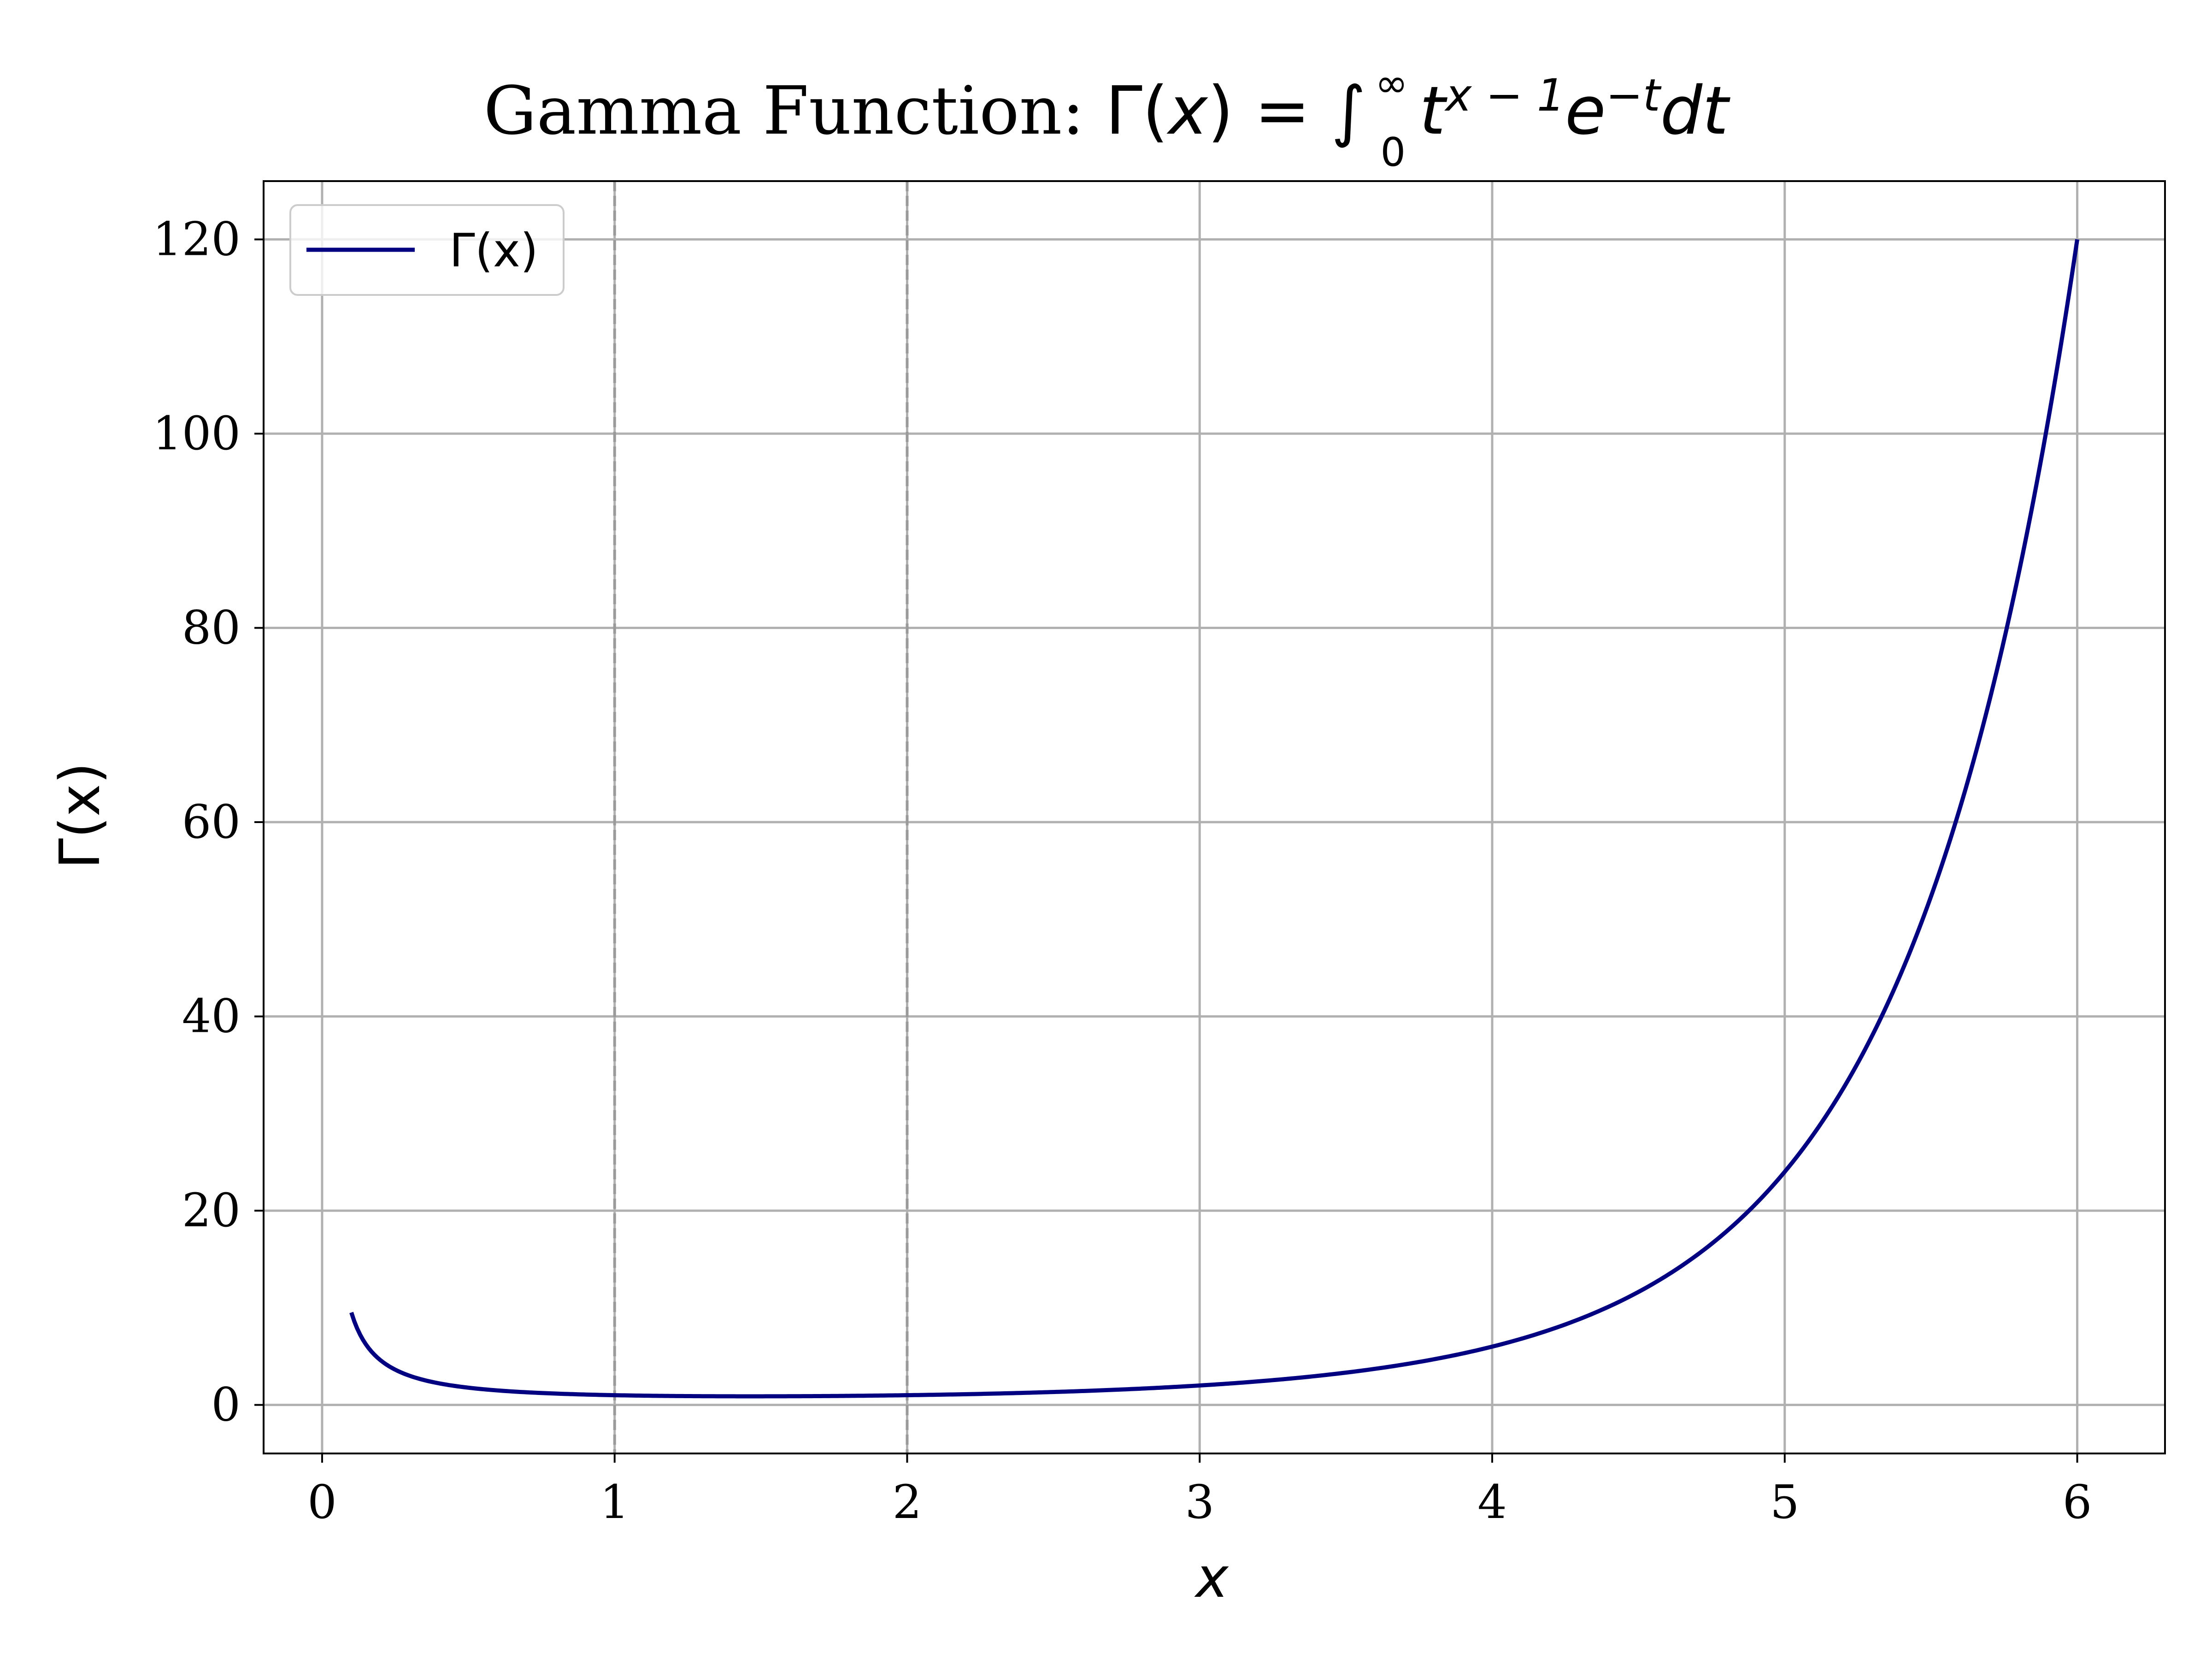 This screenshot has height=1659, width=2212. Describe the element at coordinates (1785, 1502) in the screenshot. I see `x-tick-label: 5` at that location.